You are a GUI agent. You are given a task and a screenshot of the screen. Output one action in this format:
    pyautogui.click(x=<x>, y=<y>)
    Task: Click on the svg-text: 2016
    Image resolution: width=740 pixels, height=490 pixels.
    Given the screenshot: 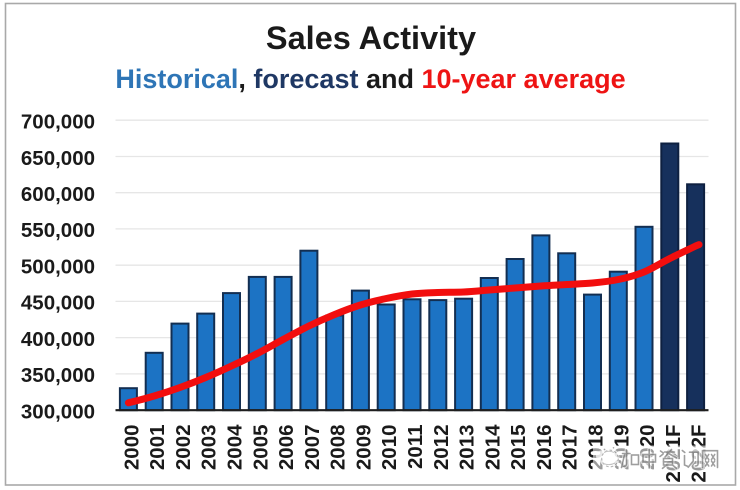 What is the action you would take?
    pyautogui.click(x=544, y=448)
    